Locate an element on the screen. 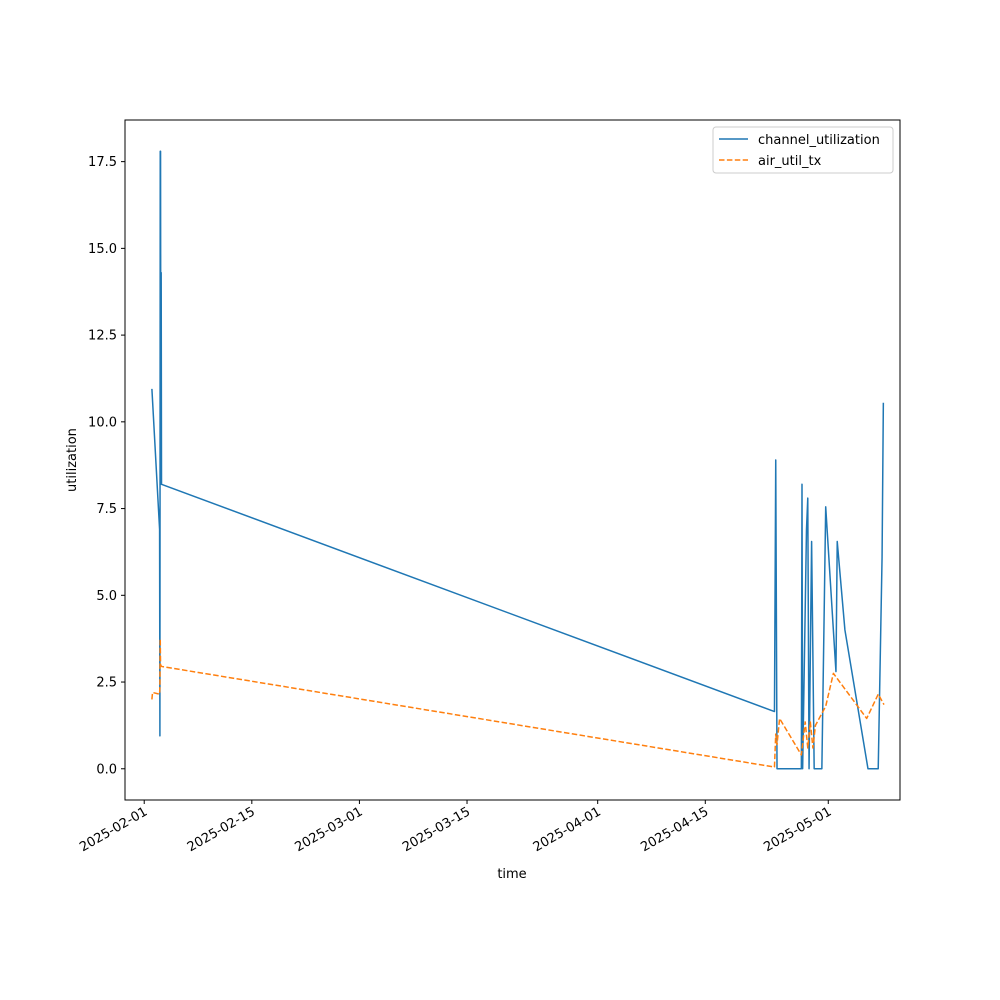 The image size is (1000, 1000). y-tick-label: 0.0 is located at coordinates (106, 769).